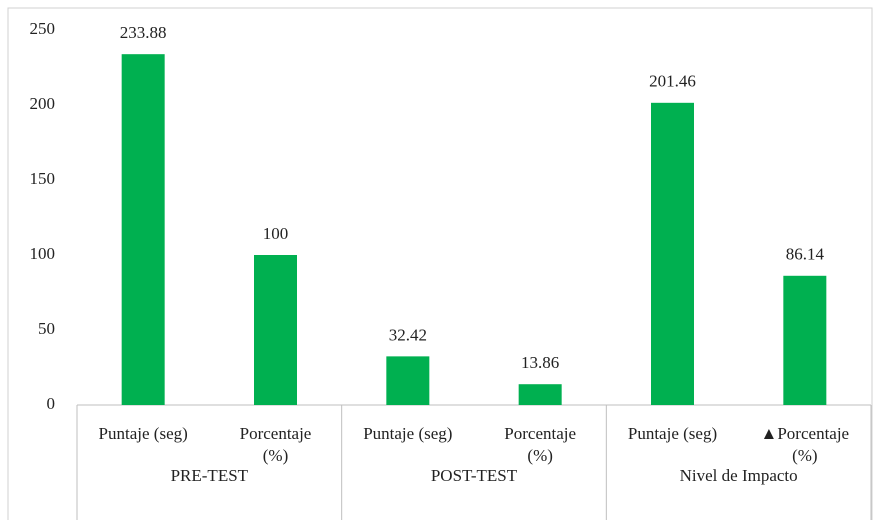  Describe the element at coordinates (805, 444) in the screenshot. I see `x-tick-label: ▲Porcentaje (%)` at that location.